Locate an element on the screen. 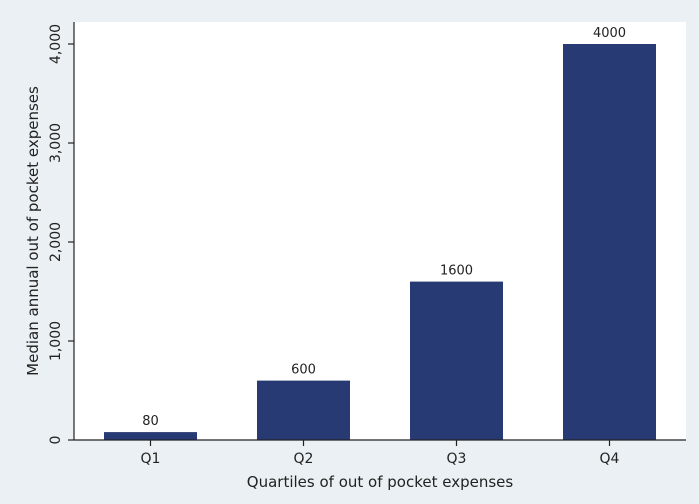 The width and height of the screenshot is (699, 504). x-axis-title: Quartiles of out of pocket expenses is located at coordinates (380, 482).